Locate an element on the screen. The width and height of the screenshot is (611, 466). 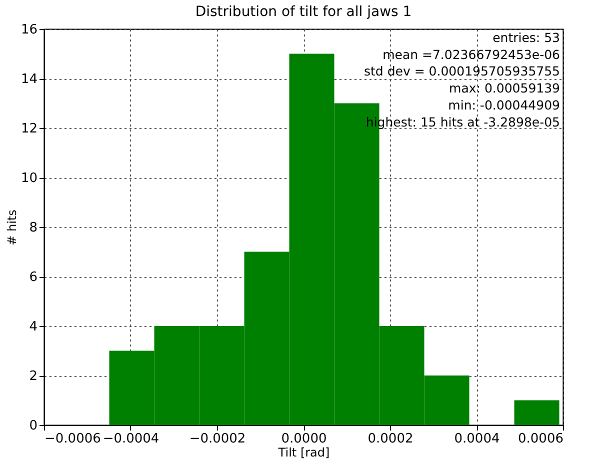
x-tick-label: 0.0002 is located at coordinates (391, 439).